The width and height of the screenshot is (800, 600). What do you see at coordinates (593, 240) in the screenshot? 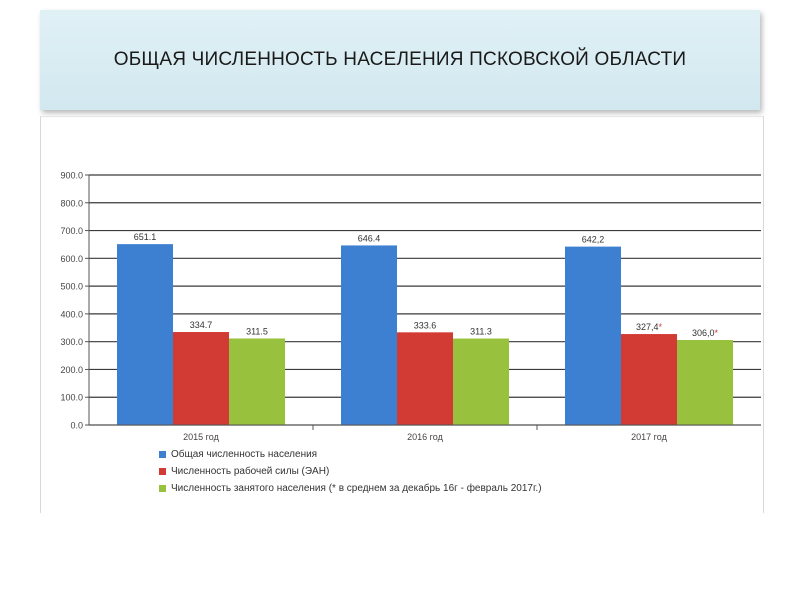
I see `data-label: 642,2` at bounding box center [593, 240].